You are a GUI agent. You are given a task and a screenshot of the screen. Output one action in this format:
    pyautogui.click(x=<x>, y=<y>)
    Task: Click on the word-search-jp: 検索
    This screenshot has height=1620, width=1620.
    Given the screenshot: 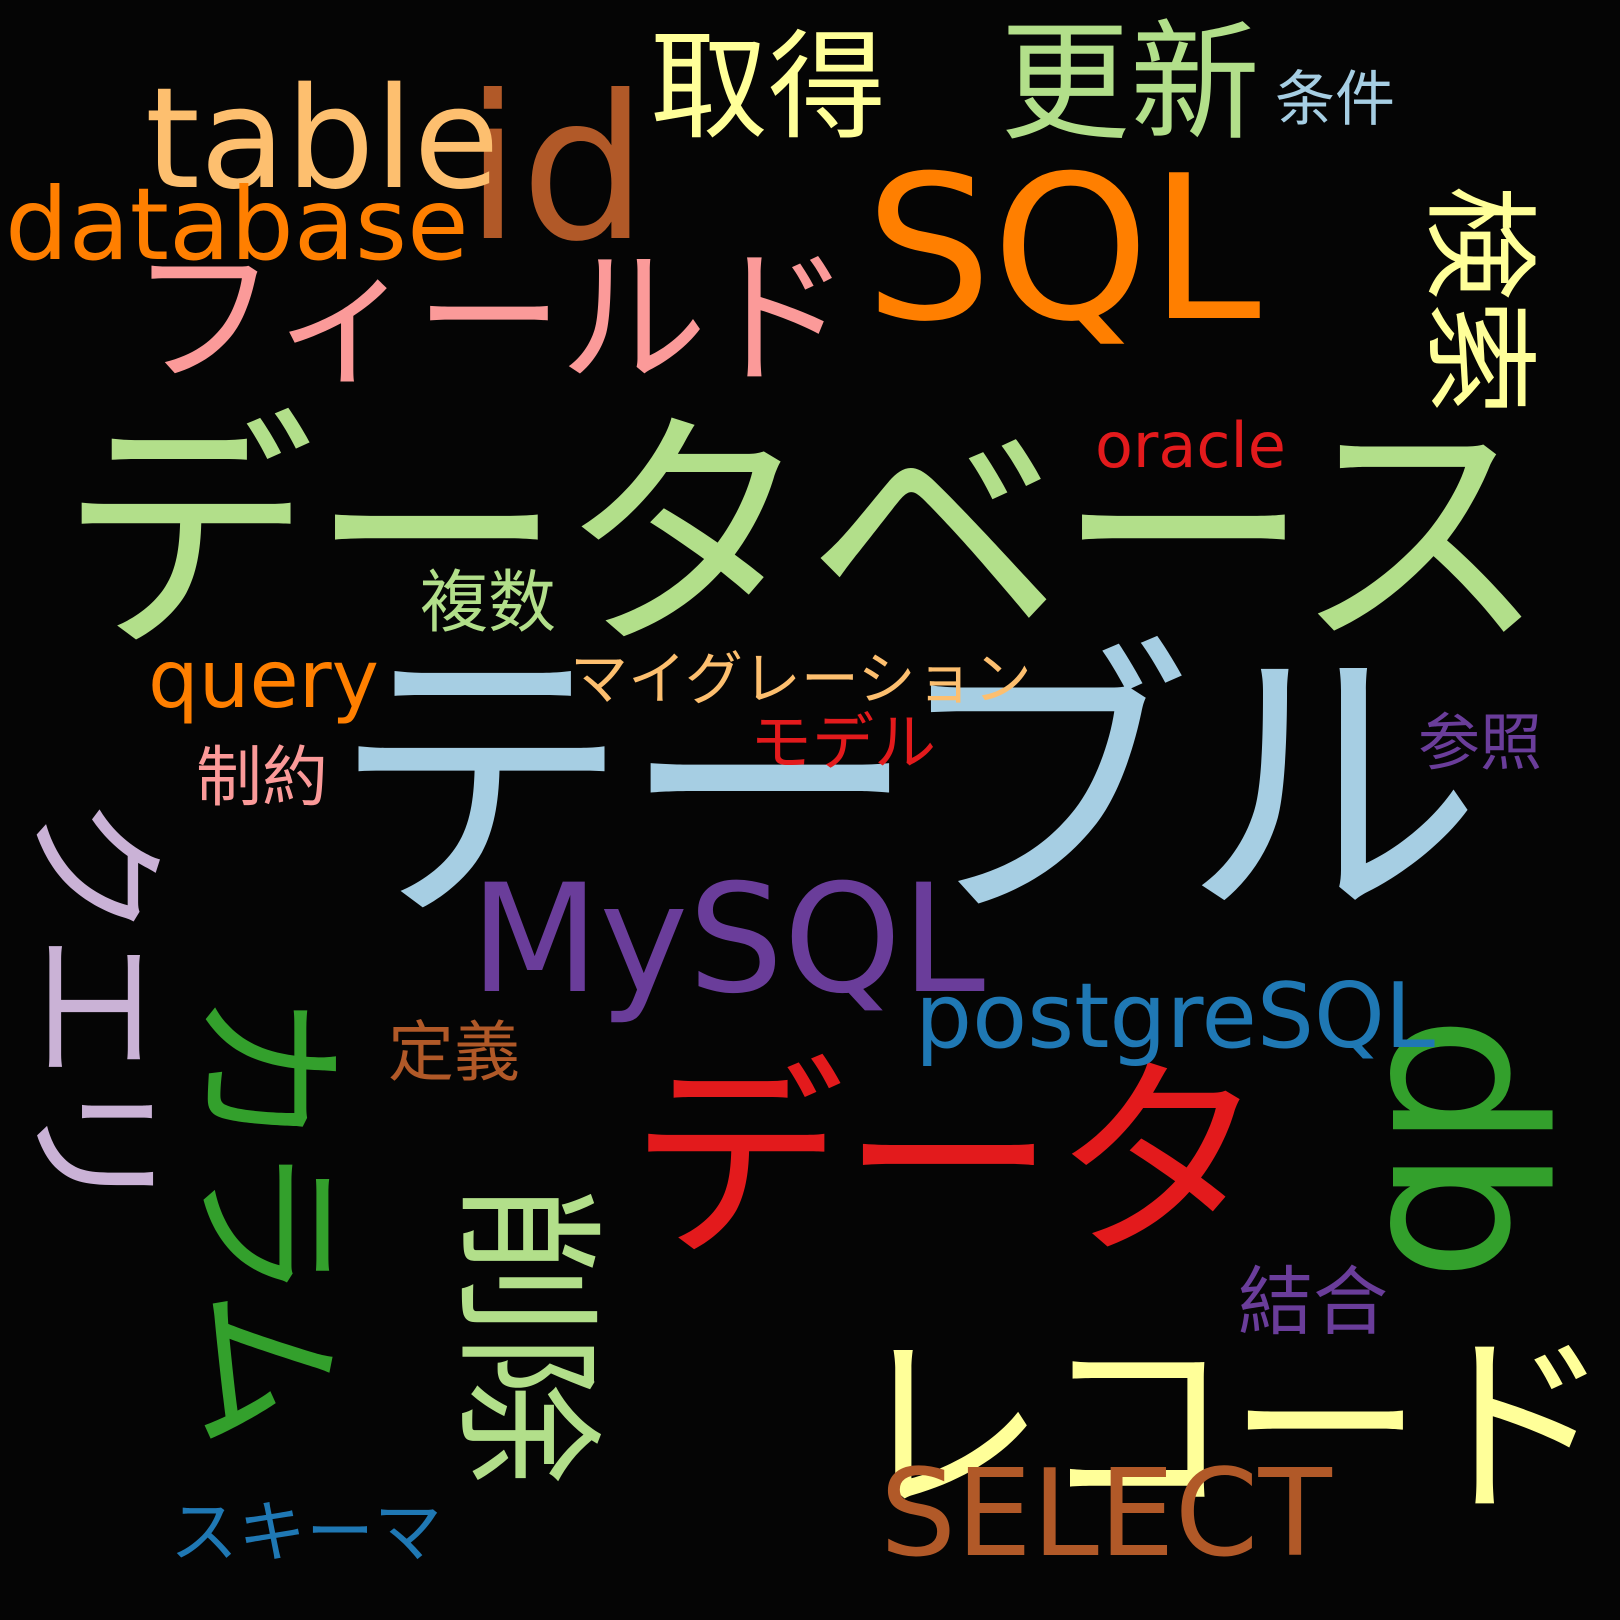 What is the action you would take?
    pyautogui.click(x=1478, y=300)
    